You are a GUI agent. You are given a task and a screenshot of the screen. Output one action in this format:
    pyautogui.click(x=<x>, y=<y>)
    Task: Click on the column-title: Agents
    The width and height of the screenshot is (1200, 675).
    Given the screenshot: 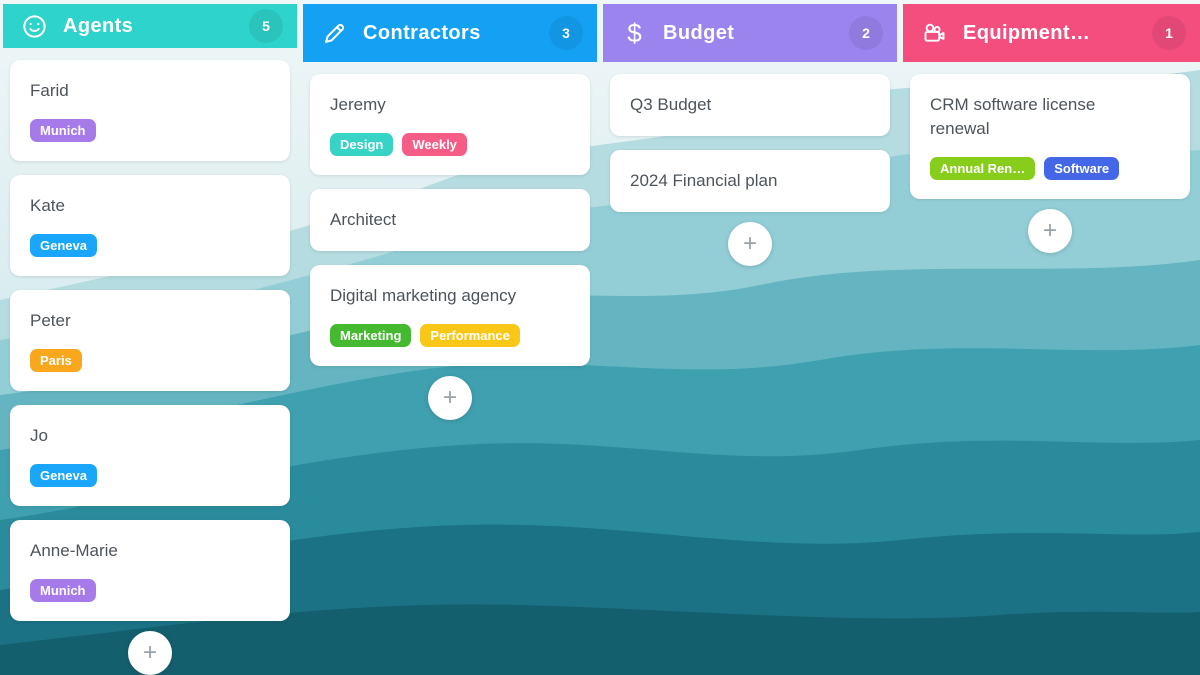 What is the action you would take?
    pyautogui.click(x=98, y=25)
    